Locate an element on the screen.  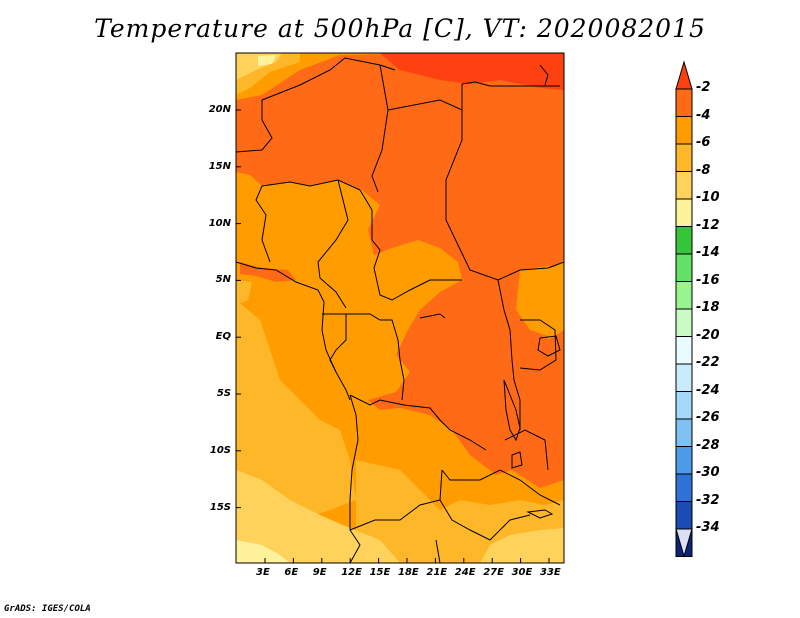
lake-tanganyika is located at coordinates (512, 410).